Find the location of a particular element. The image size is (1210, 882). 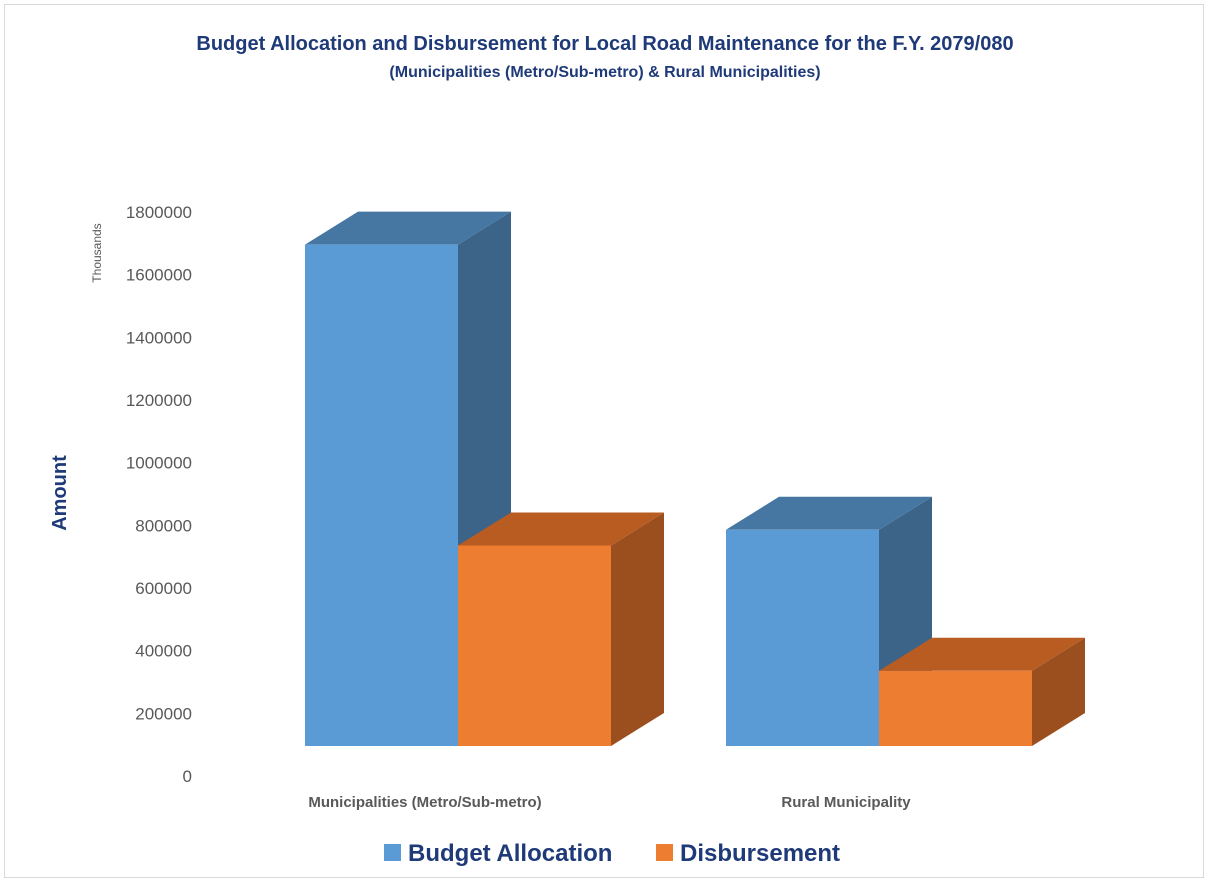

y-tick-label: 1600000 is located at coordinates (159, 275).